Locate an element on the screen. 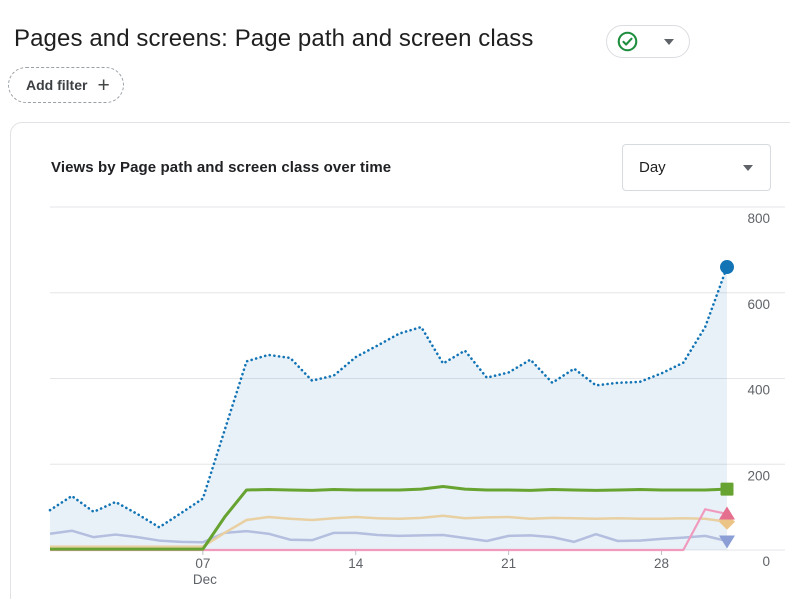 This screenshot has width=790, height=599. add-filter-button: Add filter + is located at coordinates (66, 85).